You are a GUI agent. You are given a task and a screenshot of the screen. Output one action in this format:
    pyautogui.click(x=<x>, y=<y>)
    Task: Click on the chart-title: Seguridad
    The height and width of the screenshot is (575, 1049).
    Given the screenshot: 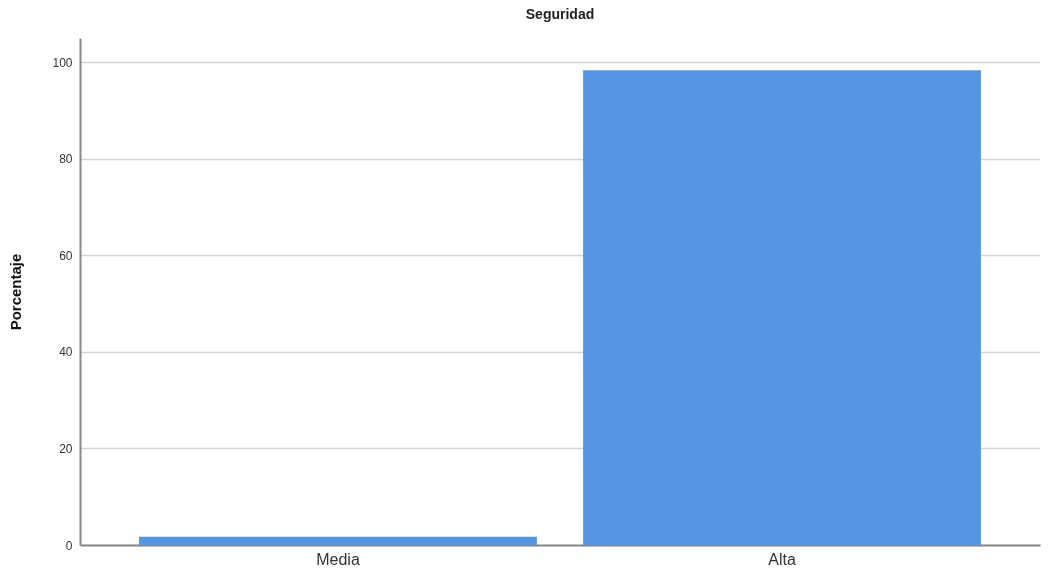 What is the action you would take?
    pyautogui.click(x=560, y=14)
    